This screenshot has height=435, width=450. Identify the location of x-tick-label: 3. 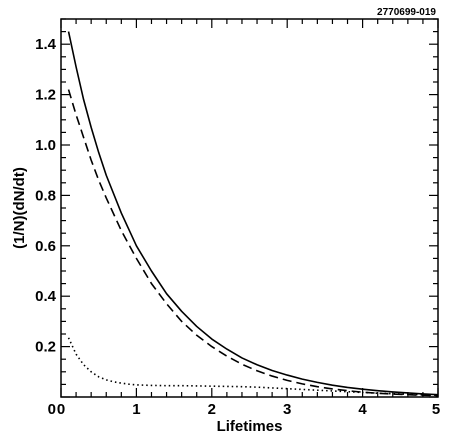
(287, 409).